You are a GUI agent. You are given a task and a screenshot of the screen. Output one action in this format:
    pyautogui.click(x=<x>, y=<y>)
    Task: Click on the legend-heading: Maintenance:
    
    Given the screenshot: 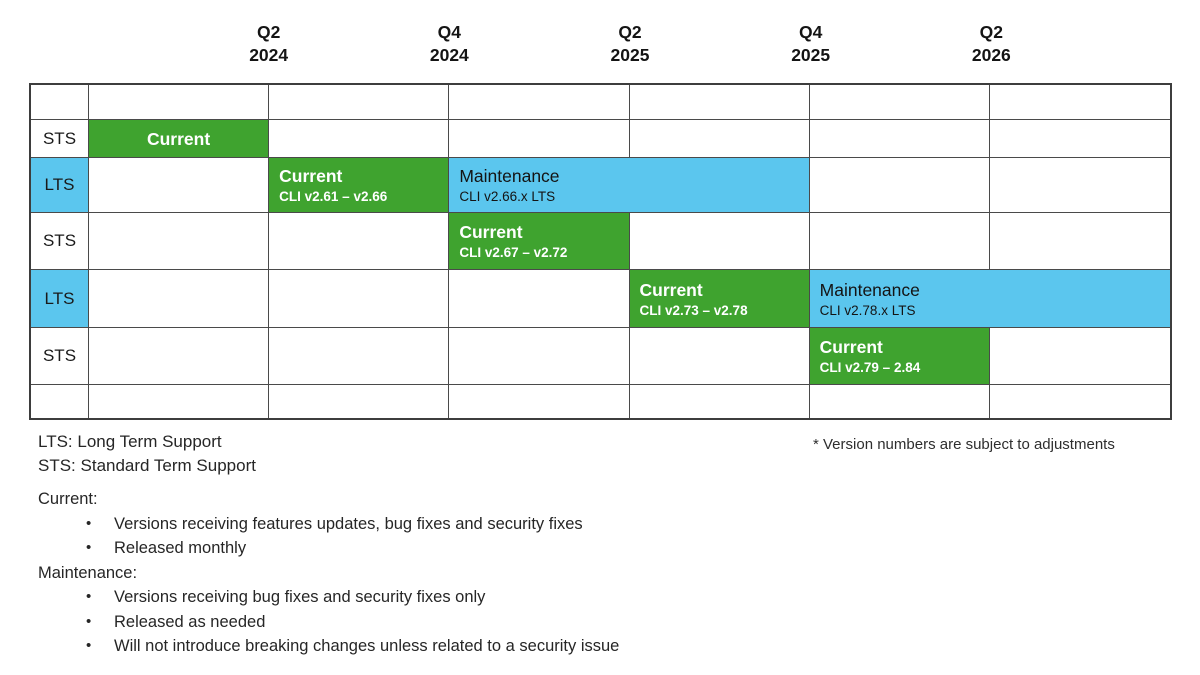 What is the action you would take?
    pyautogui.click(x=88, y=572)
    